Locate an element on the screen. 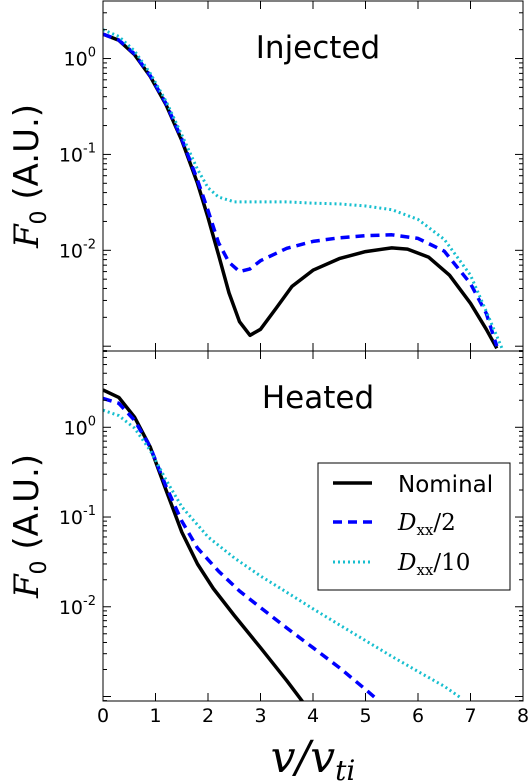 This screenshot has height=782, width=529. x-tick-label-0: 0 is located at coordinates (103, 716).